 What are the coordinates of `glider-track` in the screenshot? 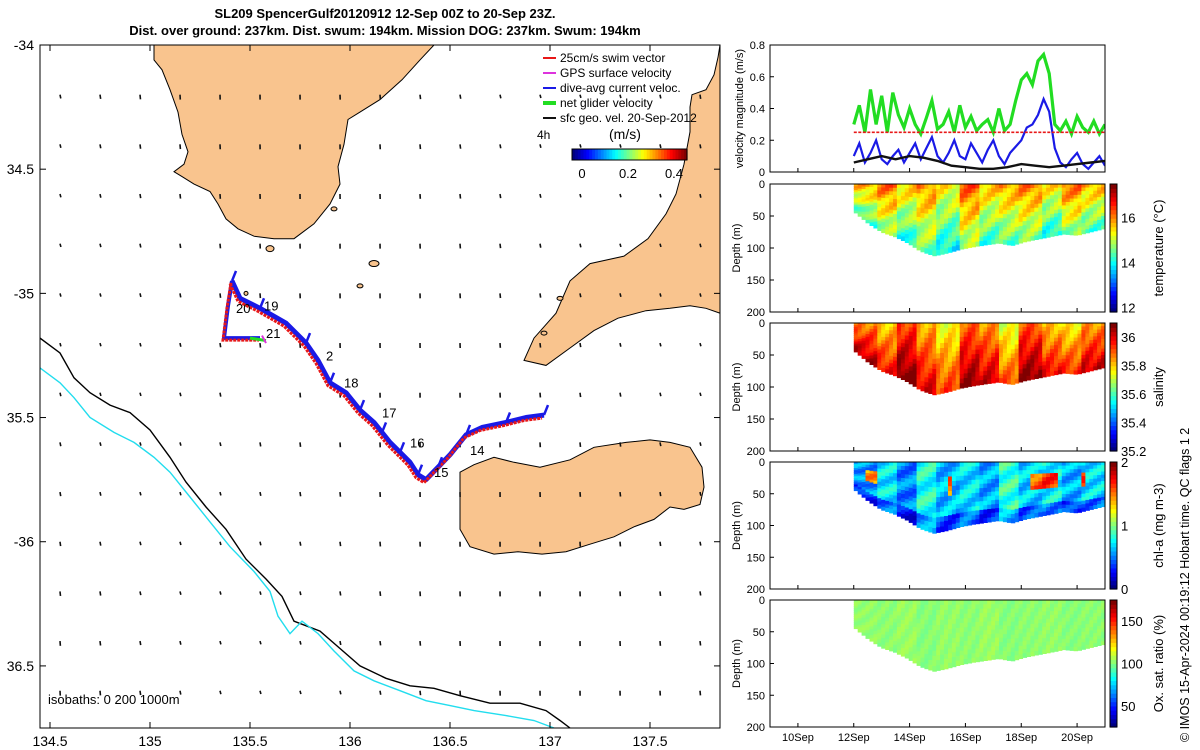 It's located at (385, 377).